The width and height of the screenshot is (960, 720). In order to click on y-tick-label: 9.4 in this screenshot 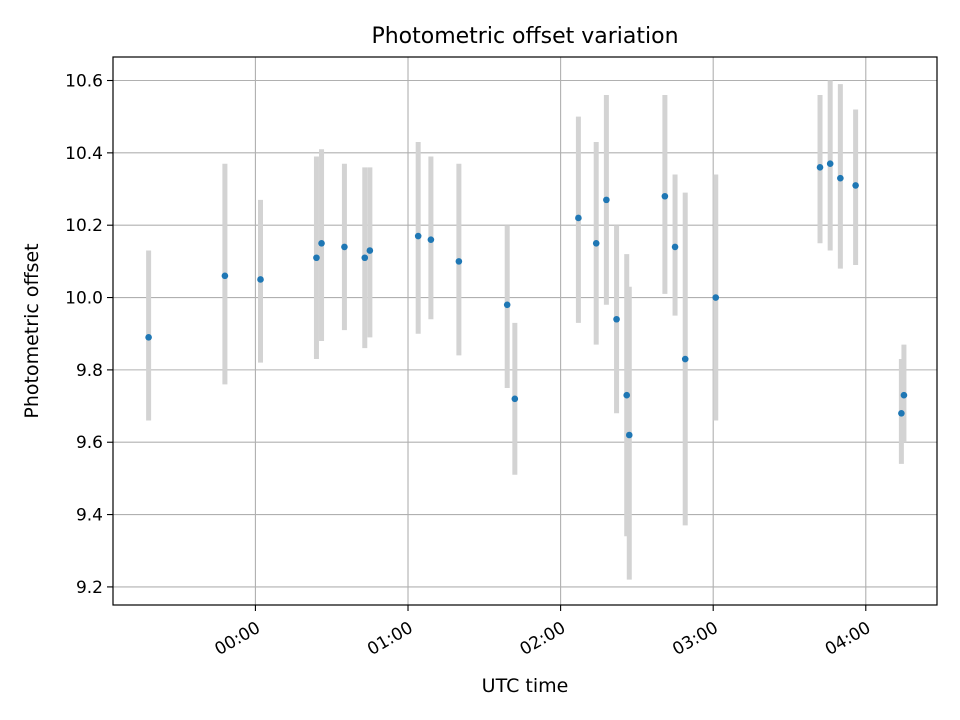, I will do `click(89, 516)`.